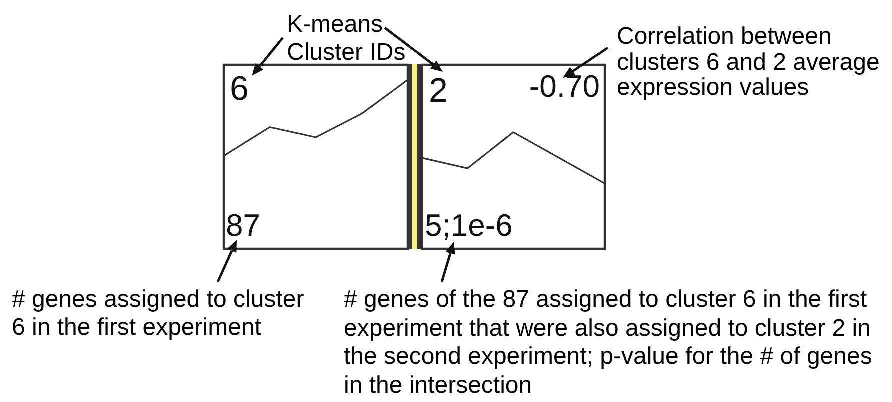 Image resolution: width=892 pixels, height=402 pixels. What do you see at coordinates (438, 91) in the screenshot?
I see `text: 2` at bounding box center [438, 91].